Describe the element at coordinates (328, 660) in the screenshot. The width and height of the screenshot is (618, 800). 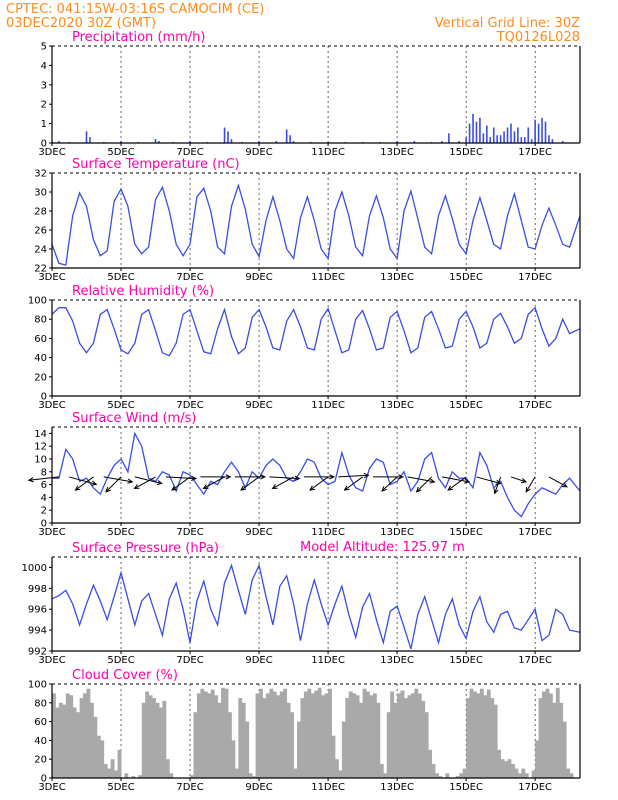
I see `x-tick-label: 11DEC` at that location.